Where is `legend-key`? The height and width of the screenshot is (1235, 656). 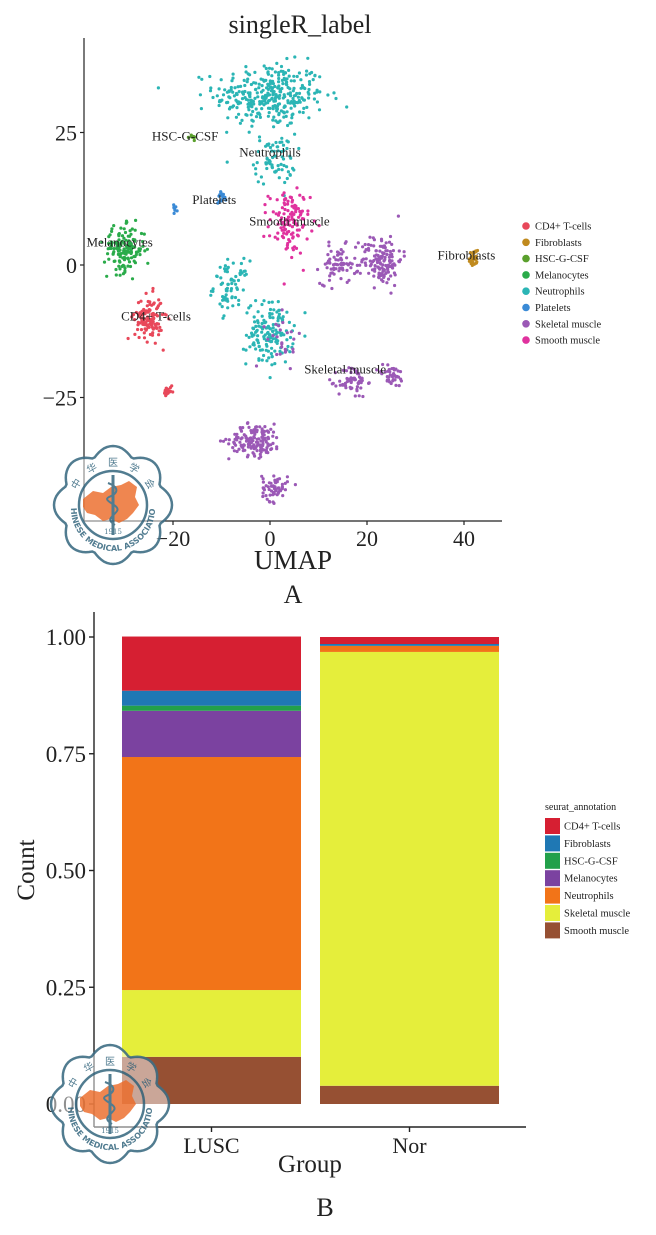
legend-key is located at coordinates (526, 275).